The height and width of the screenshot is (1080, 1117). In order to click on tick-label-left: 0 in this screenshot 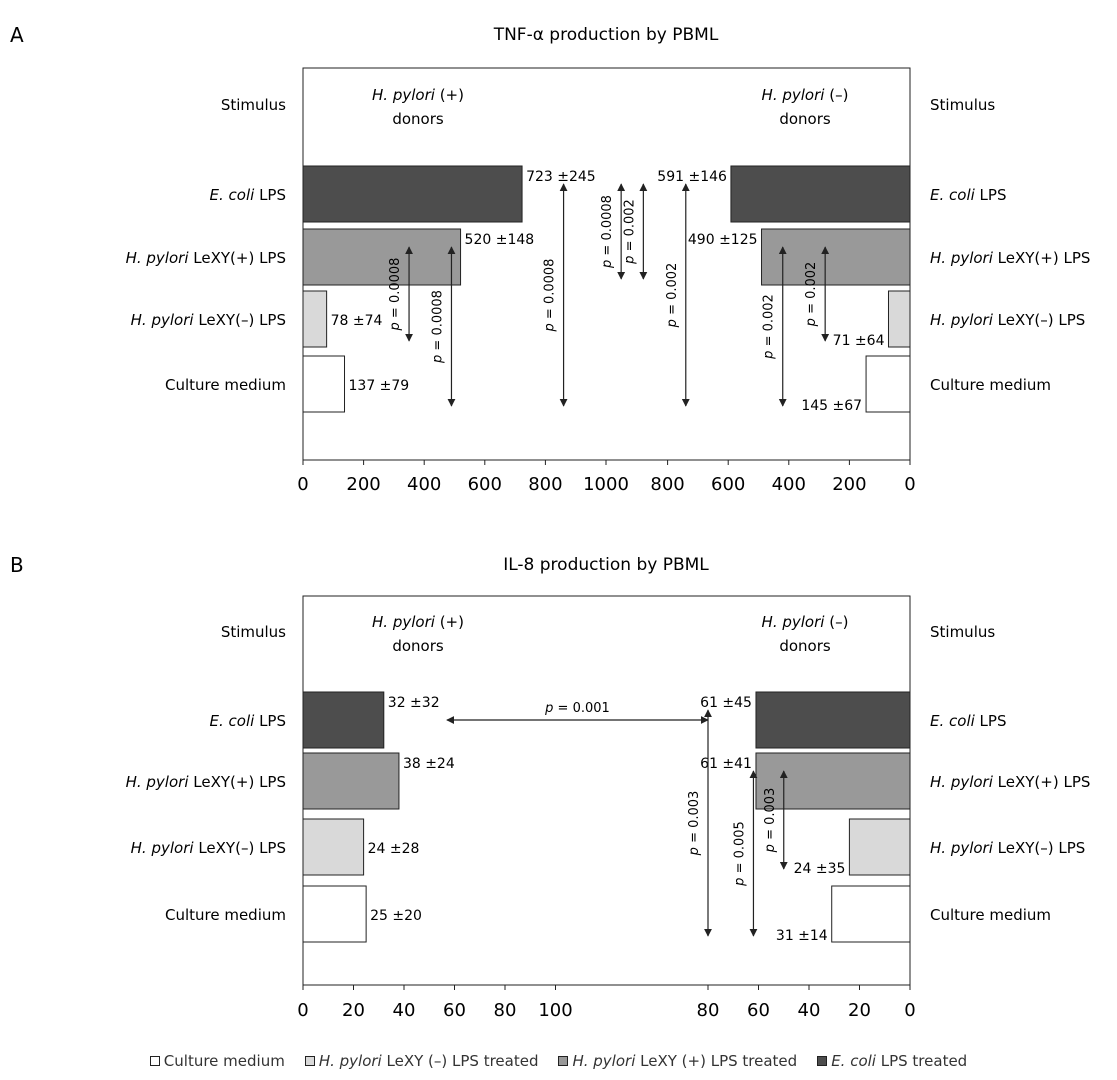, I will do `click(302, 484)`.